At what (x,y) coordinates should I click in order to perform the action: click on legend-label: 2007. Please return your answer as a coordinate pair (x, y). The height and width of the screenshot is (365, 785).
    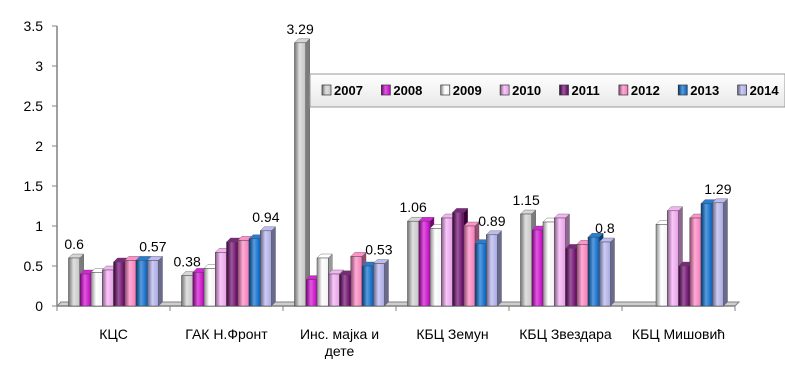
    Looking at the image, I should click on (348, 90).